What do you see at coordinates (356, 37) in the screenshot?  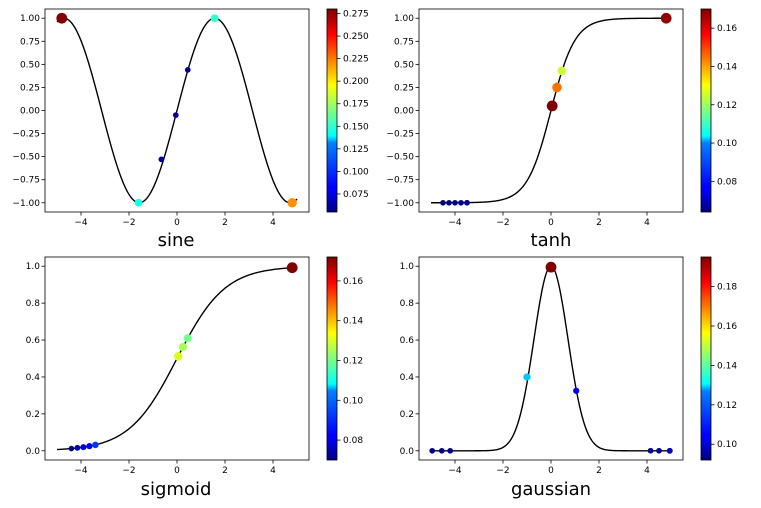 I see `colorbar-tick-label: 0.250` at bounding box center [356, 37].